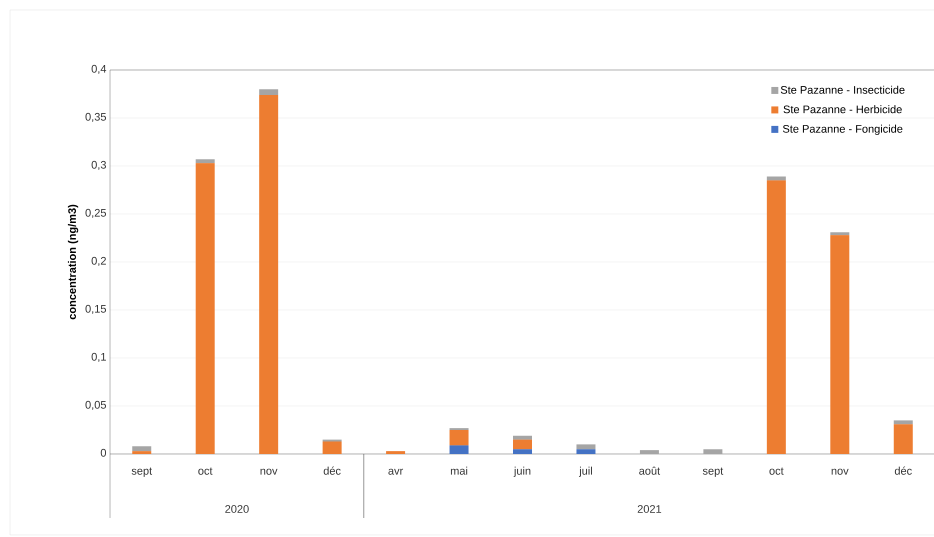 The width and height of the screenshot is (934, 537). What do you see at coordinates (99, 261) in the screenshot?
I see `y-tick-label: 0,2` at bounding box center [99, 261].